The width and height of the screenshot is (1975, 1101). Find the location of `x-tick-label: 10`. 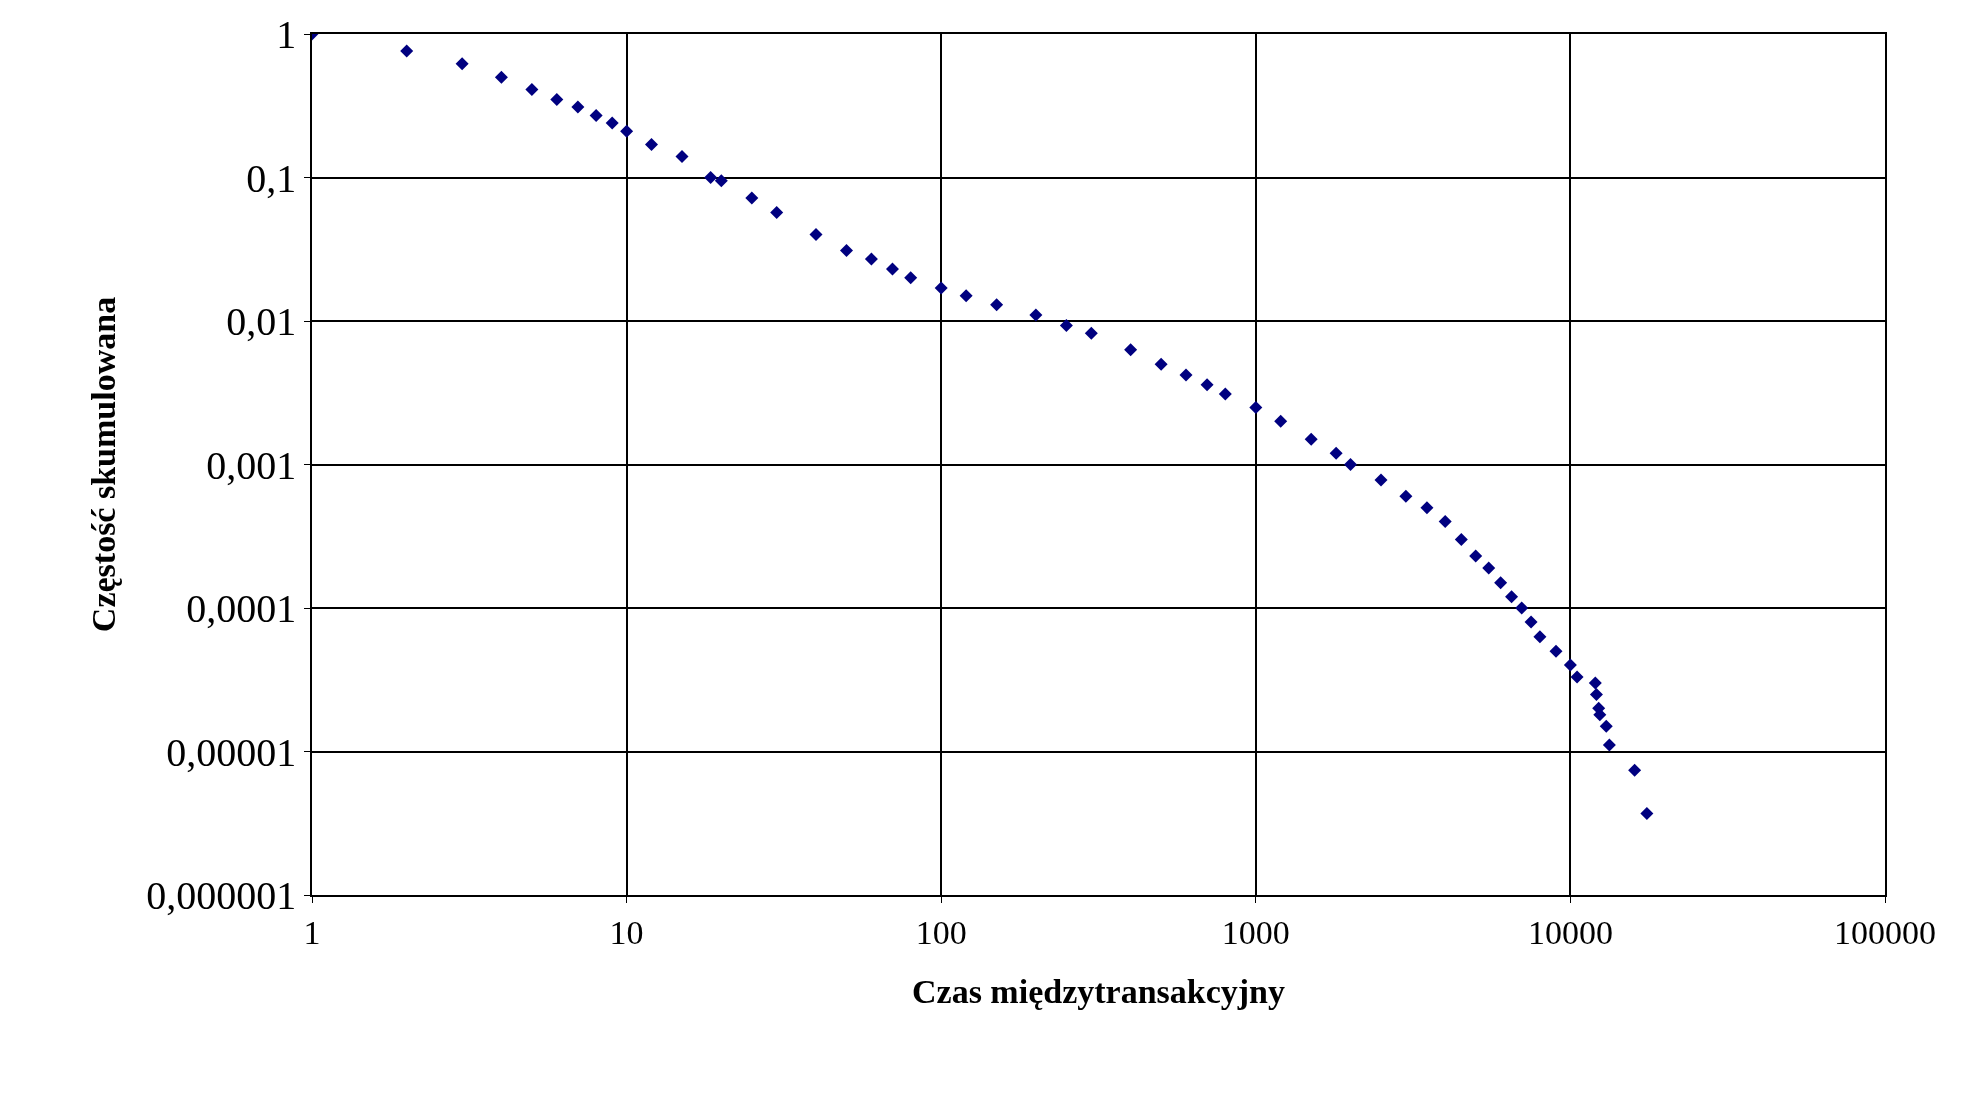

x-tick-label: 10 is located at coordinates (626, 932).